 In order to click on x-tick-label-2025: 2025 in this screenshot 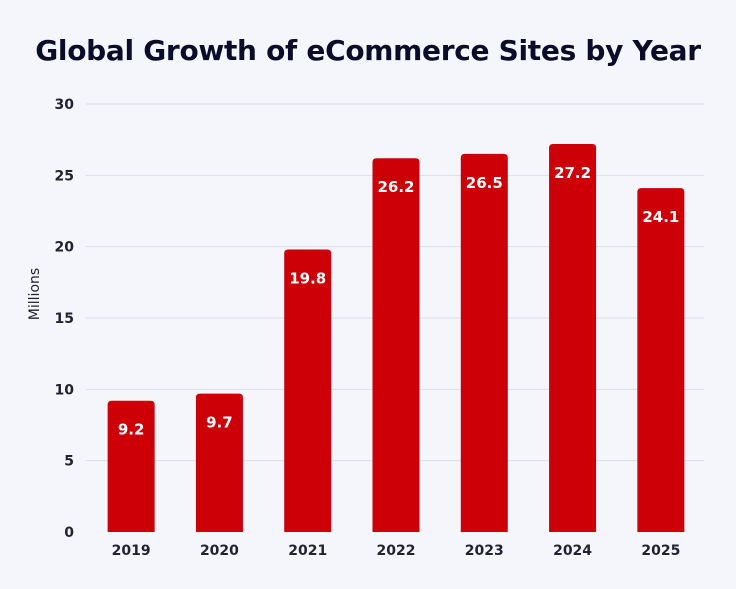, I will do `click(660, 551)`.